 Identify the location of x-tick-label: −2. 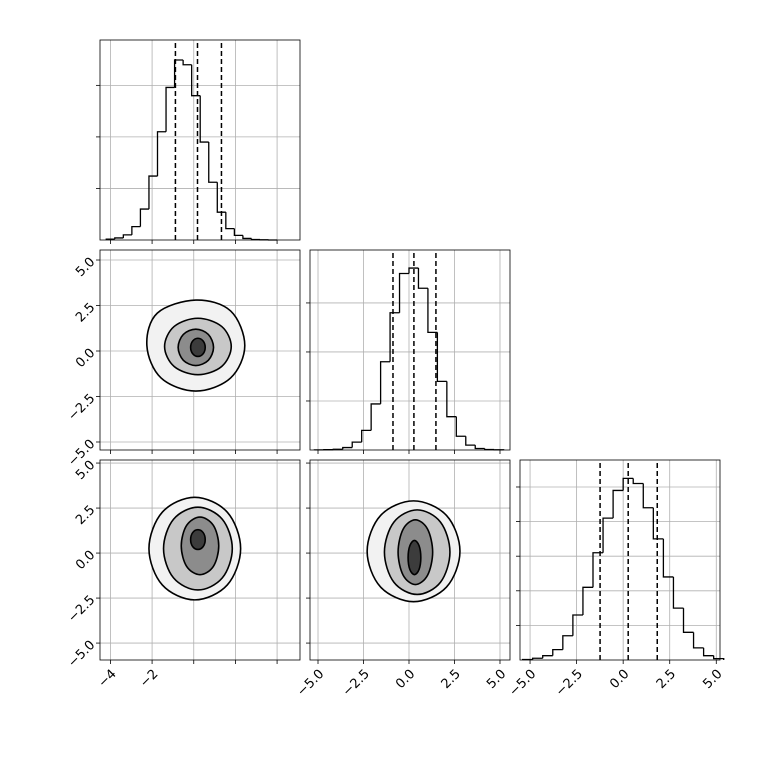
(149, 679).